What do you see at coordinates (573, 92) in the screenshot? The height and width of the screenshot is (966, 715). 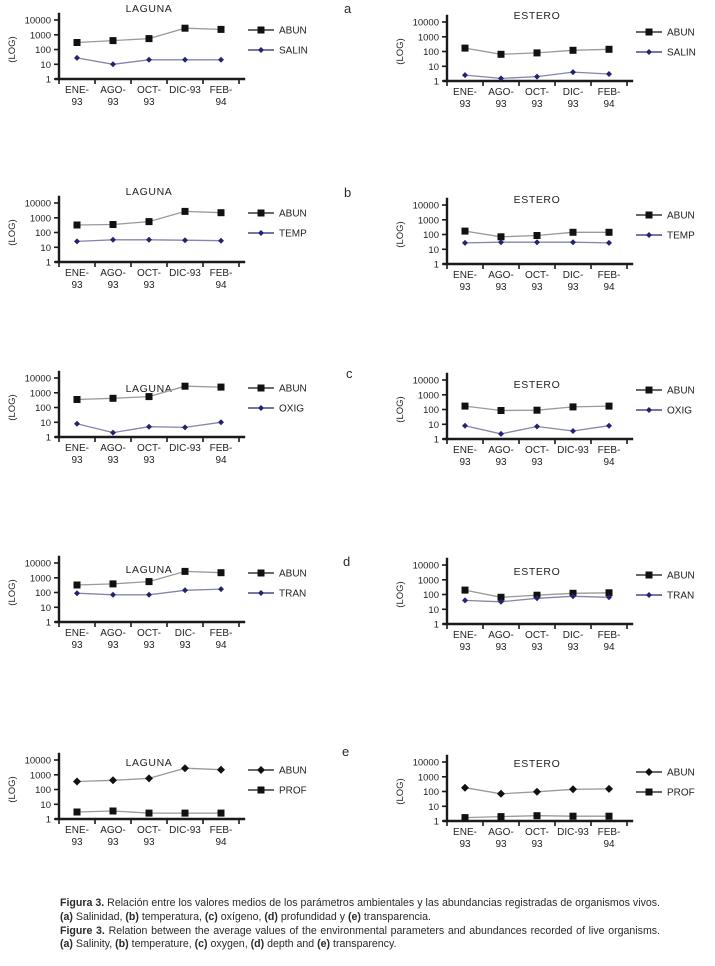 I see `x-tick-label: DIC-` at bounding box center [573, 92].